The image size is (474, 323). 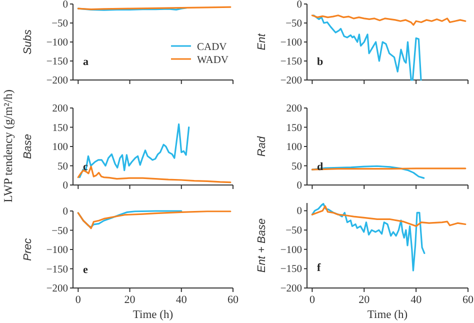 I want to click on y-axis-title: Rad, so click(x=262, y=146).